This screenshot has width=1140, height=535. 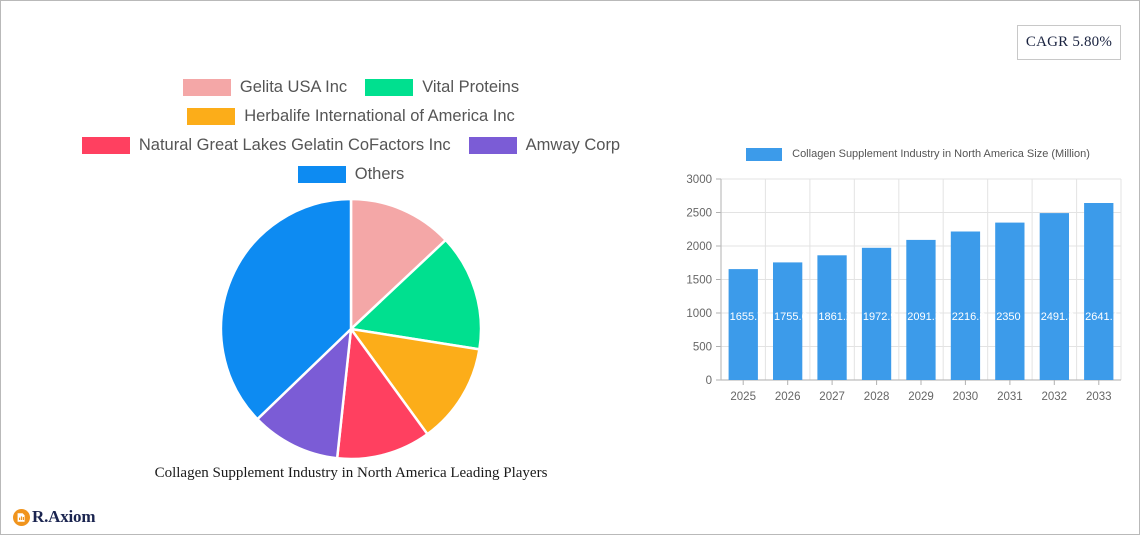 I want to click on legend-row: Others, so click(x=351, y=174).